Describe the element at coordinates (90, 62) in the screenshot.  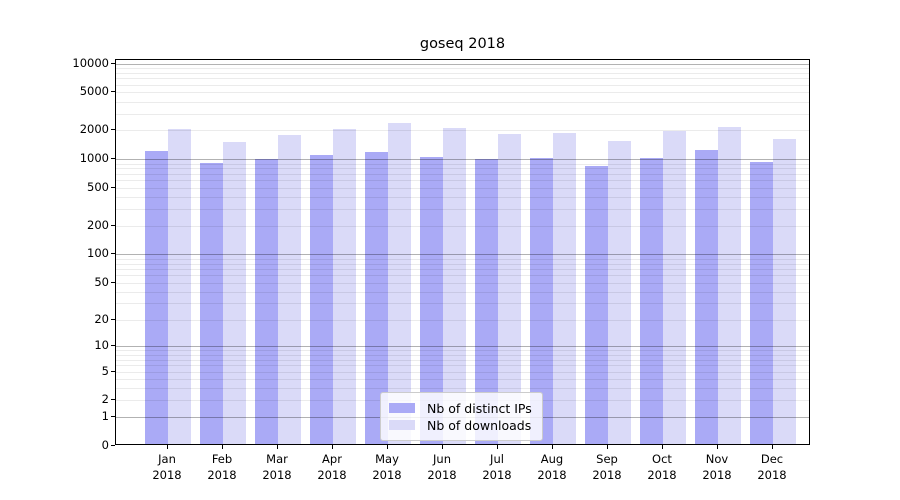
I see `y-tick-label-10000: 10000` at that location.